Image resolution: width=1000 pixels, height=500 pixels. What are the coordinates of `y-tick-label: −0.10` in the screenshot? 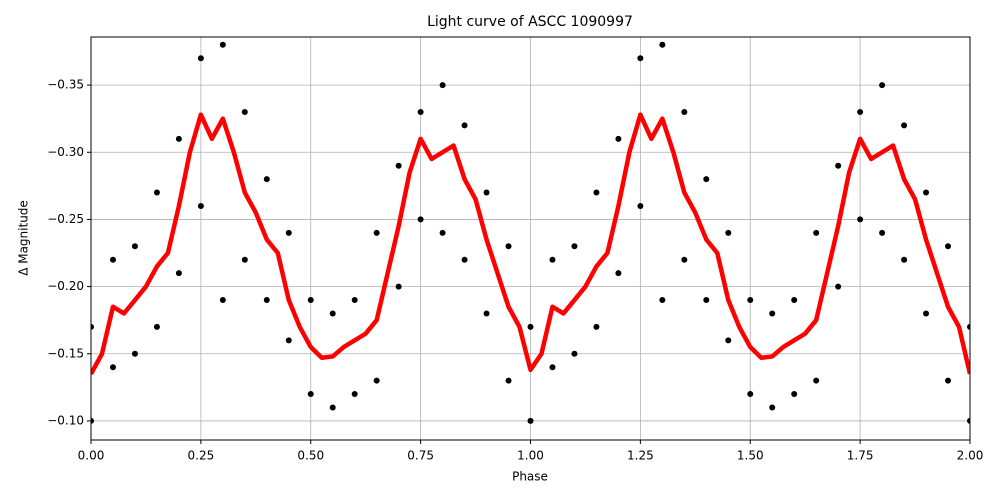 It's located at (65, 420).